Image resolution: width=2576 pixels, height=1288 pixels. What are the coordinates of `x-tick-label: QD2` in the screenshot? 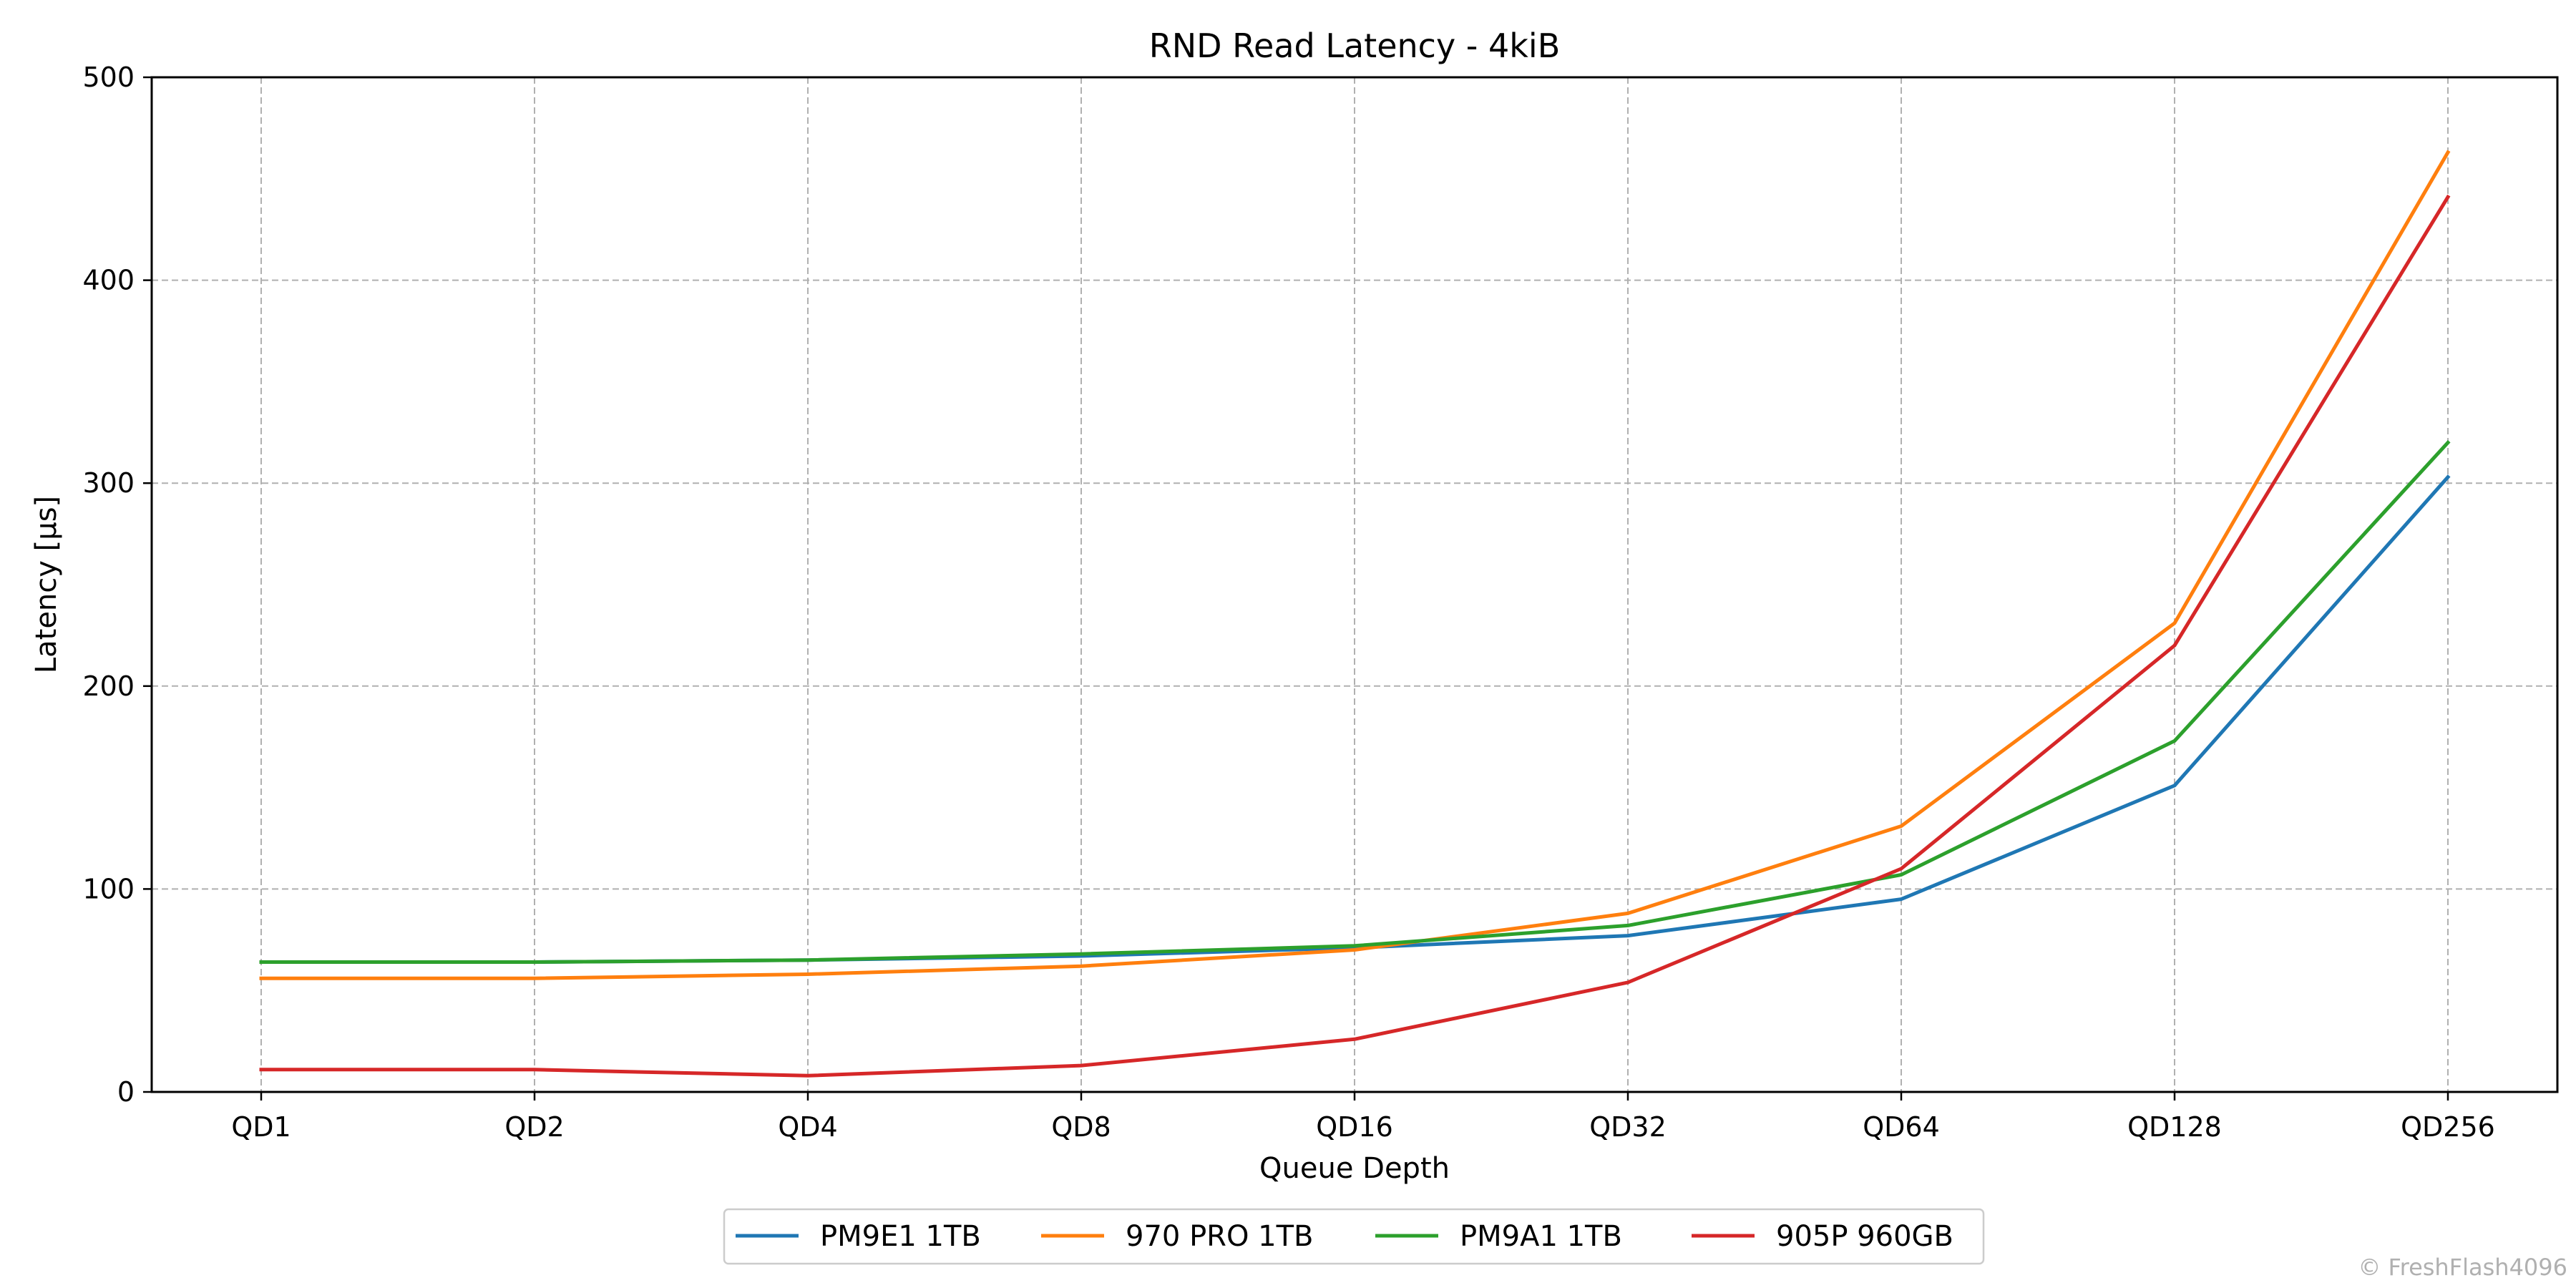 It's located at (534, 1127).